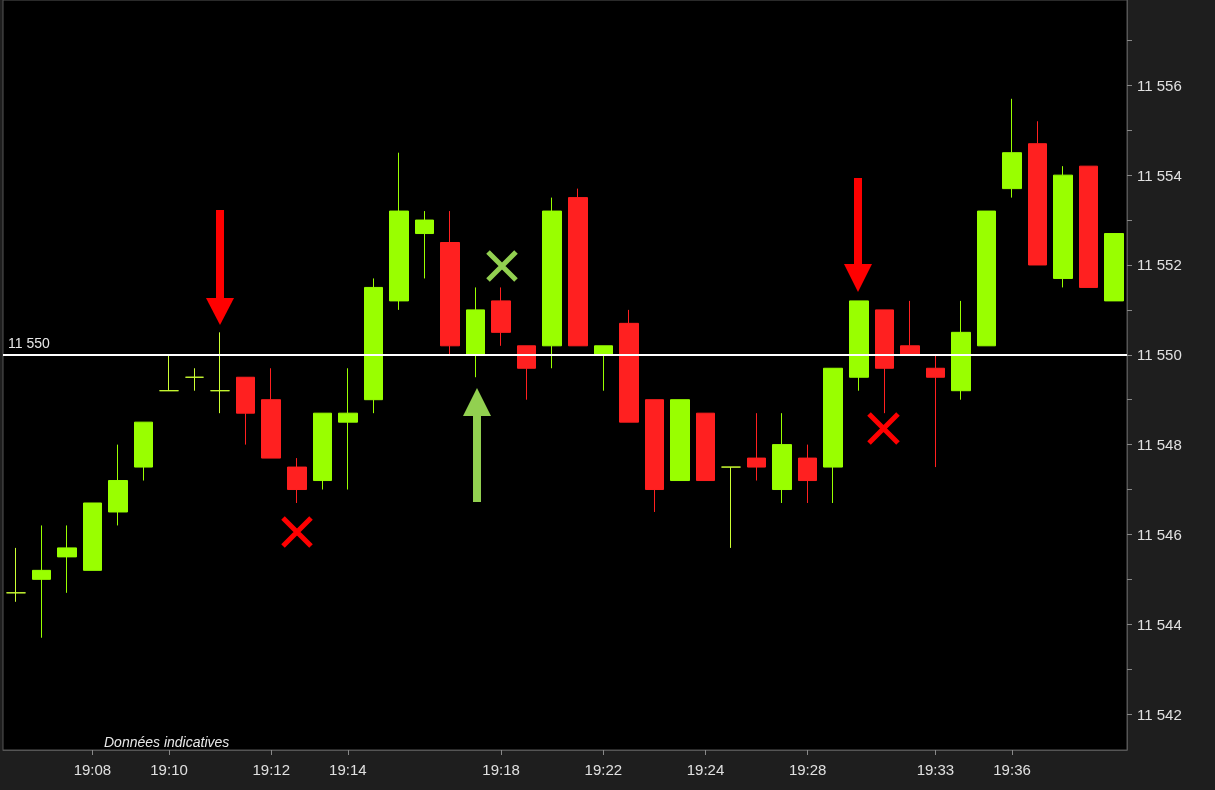 This screenshot has height=790, width=1215. I want to click on x-tick-label: 19:10, so click(169, 769).